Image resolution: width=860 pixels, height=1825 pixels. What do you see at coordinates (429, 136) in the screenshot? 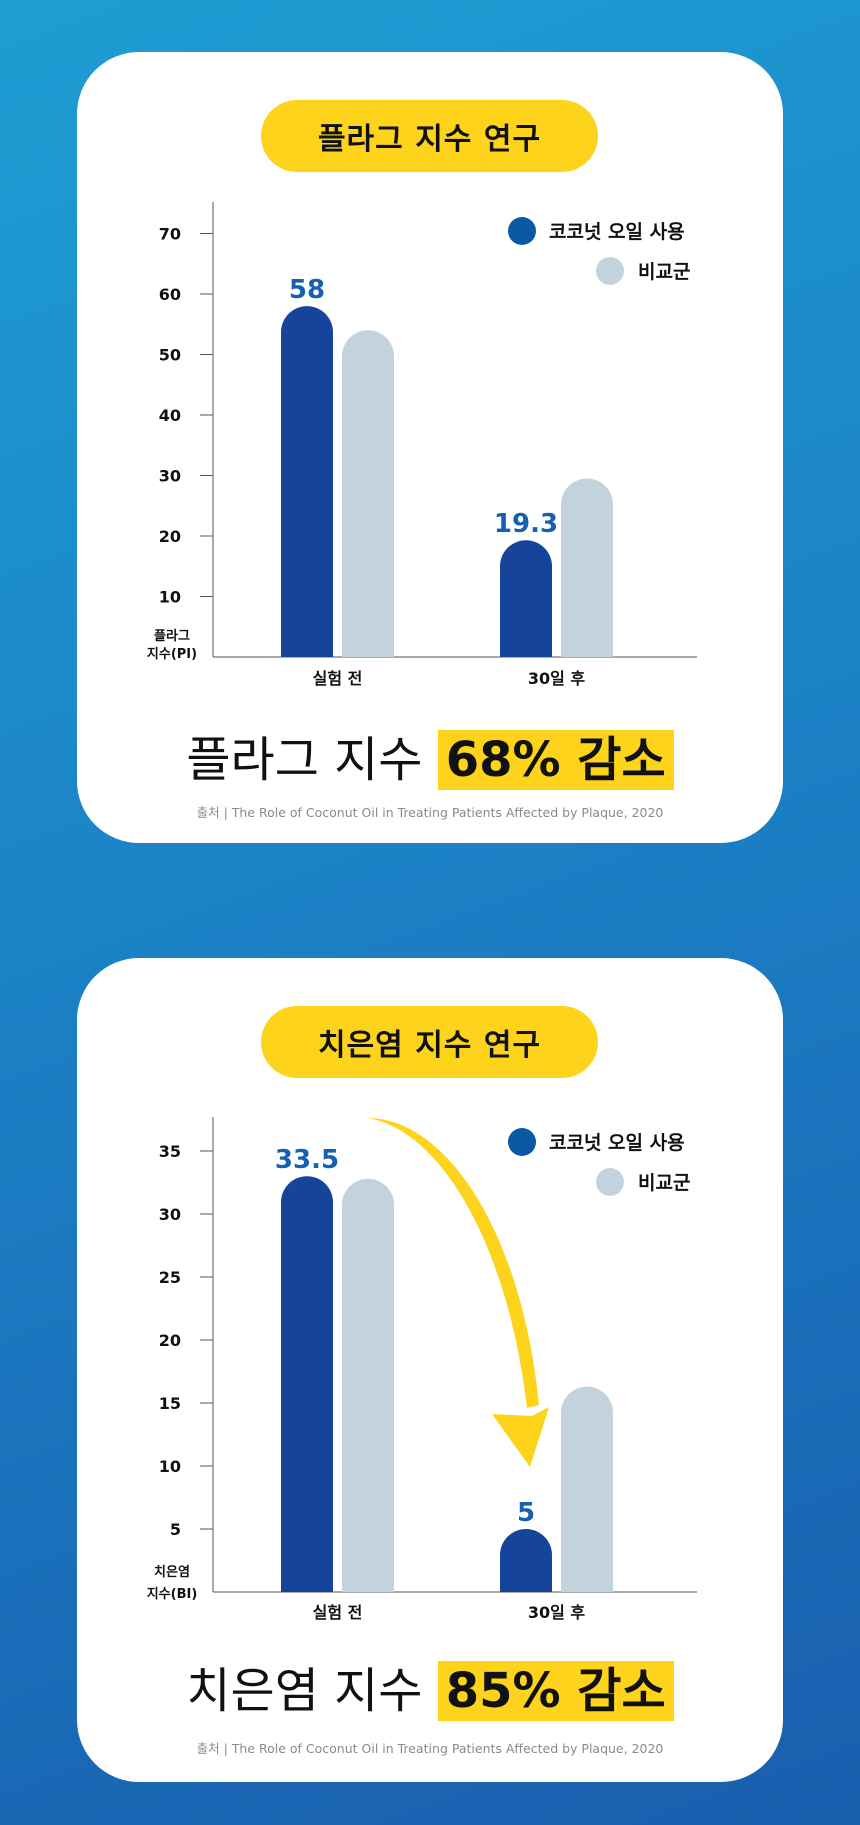
I see `chart-title: 플라그 지수 연구` at bounding box center [429, 136].